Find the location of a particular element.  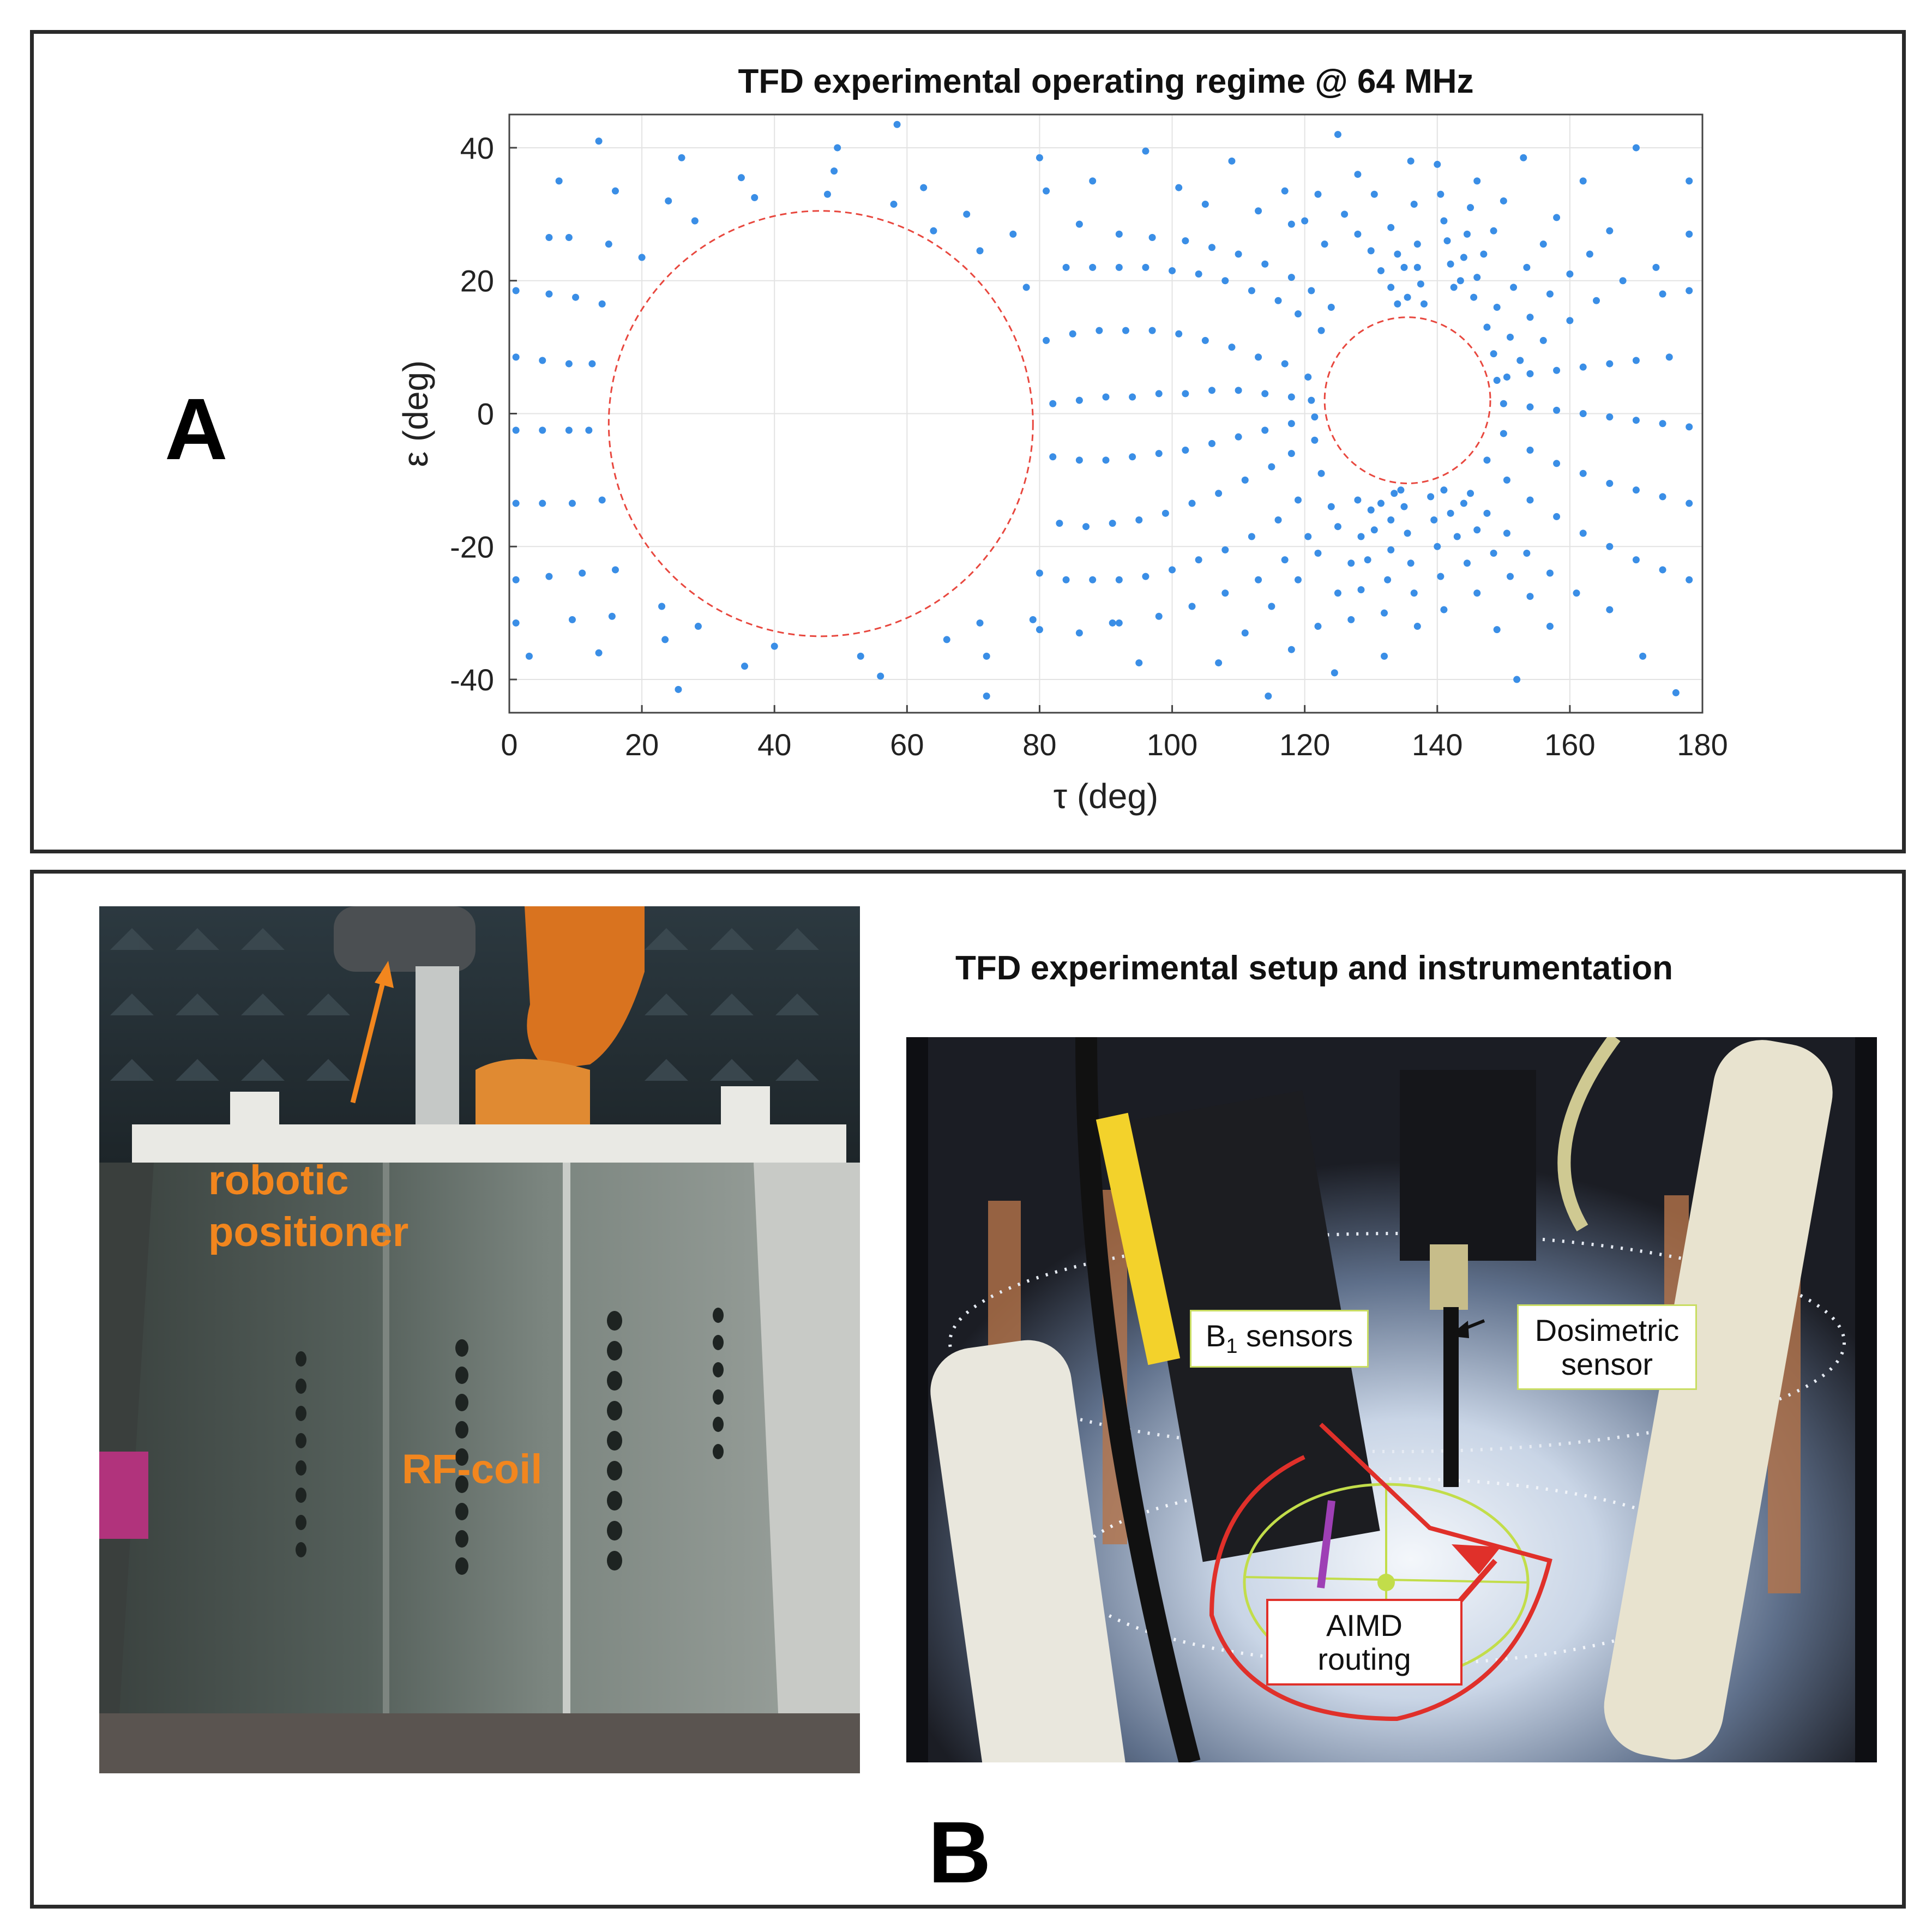

y-tick-label: 40 is located at coordinates (477, 148).